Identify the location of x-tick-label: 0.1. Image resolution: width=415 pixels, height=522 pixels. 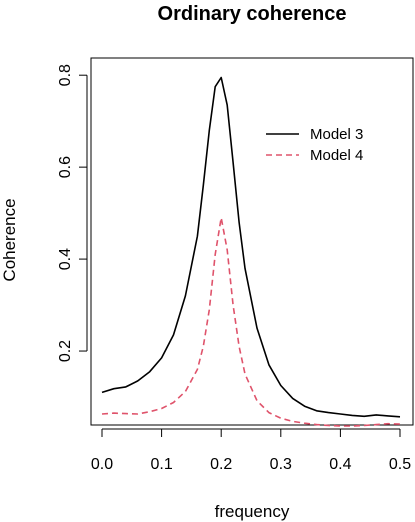
(161, 464).